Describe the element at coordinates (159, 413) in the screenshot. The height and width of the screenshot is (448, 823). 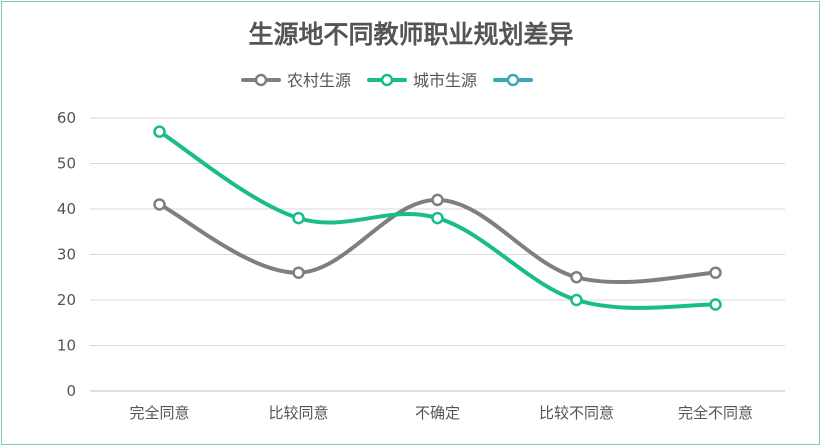
I see `x-tick-label: 完全同意` at that location.